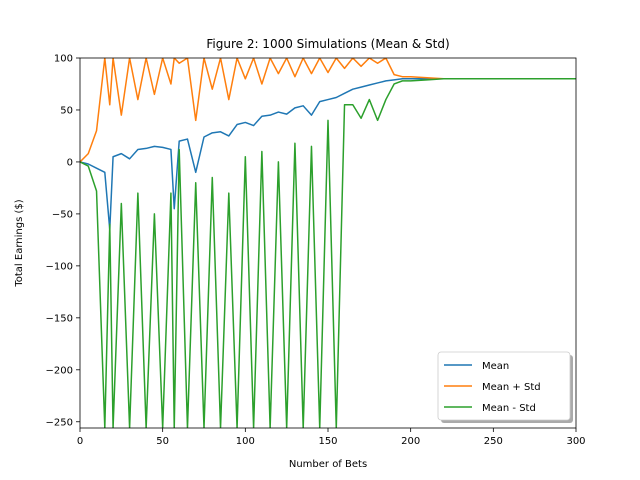  I want to click on x-tick-label: 50, so click(162, 441).